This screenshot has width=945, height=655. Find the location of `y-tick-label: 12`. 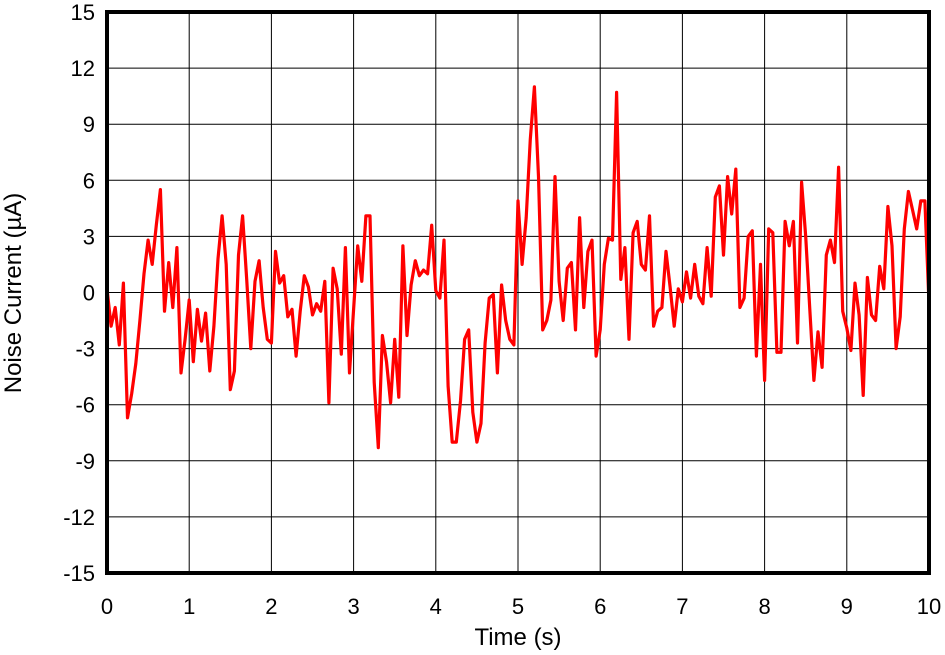

y-tick-label: 12 is located at coordinates (83, 68).